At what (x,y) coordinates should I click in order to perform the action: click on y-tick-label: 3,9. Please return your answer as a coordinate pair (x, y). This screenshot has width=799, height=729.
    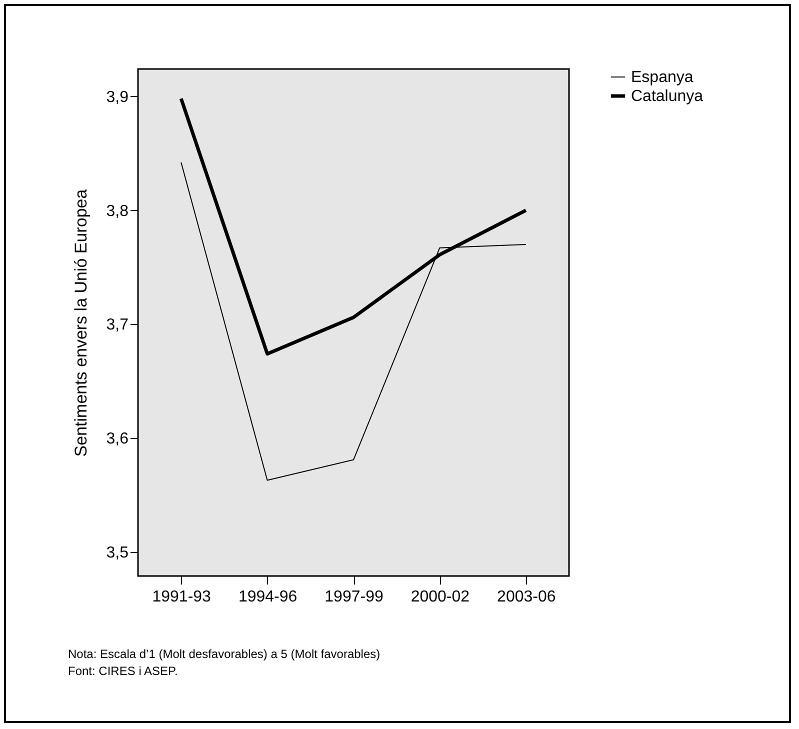
    Looking at the image, I should click on (117, 97).